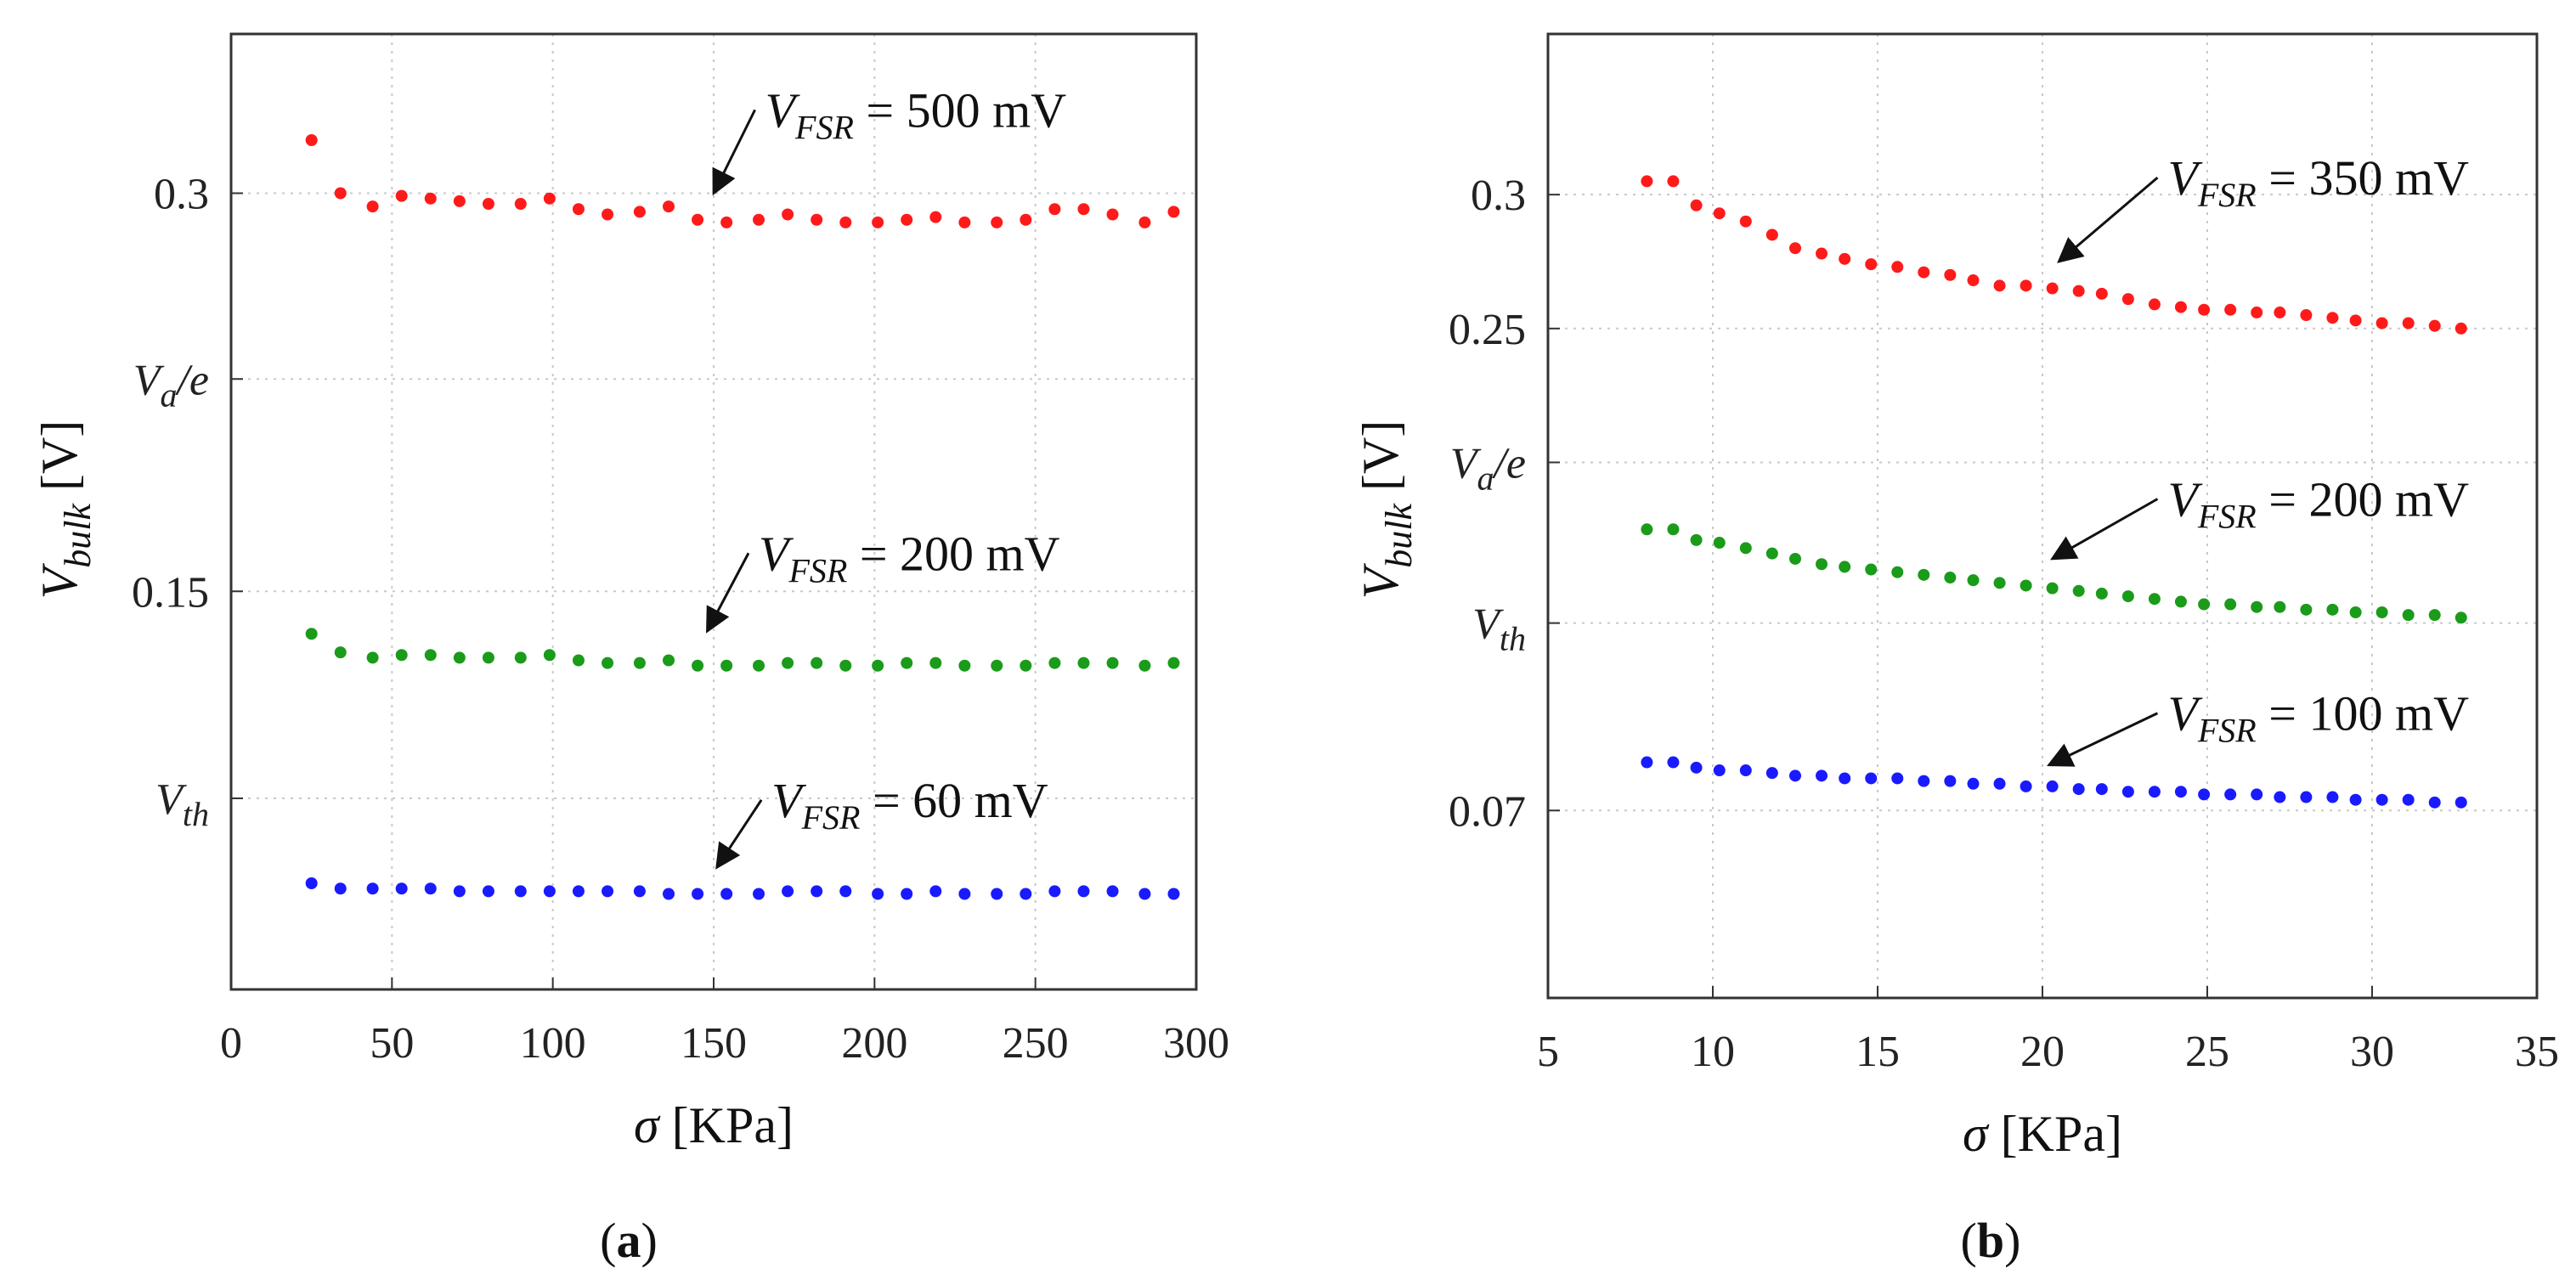  What do you see at coordinates (629, 1240) in the screenshot?
I see `subfigure-label: (a)` at bounding box center [629, 1240].